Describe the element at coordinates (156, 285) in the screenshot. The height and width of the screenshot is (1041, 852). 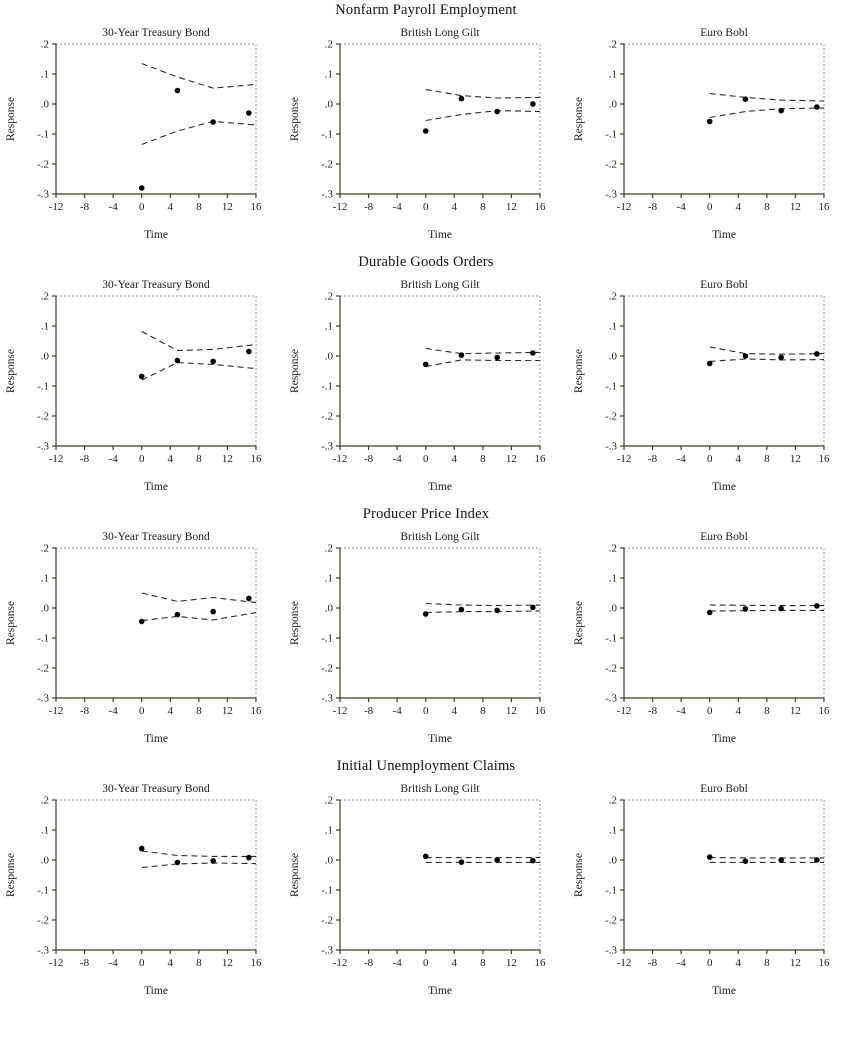
I see `chart-title: 30-Year Treasury Bond` at that location.